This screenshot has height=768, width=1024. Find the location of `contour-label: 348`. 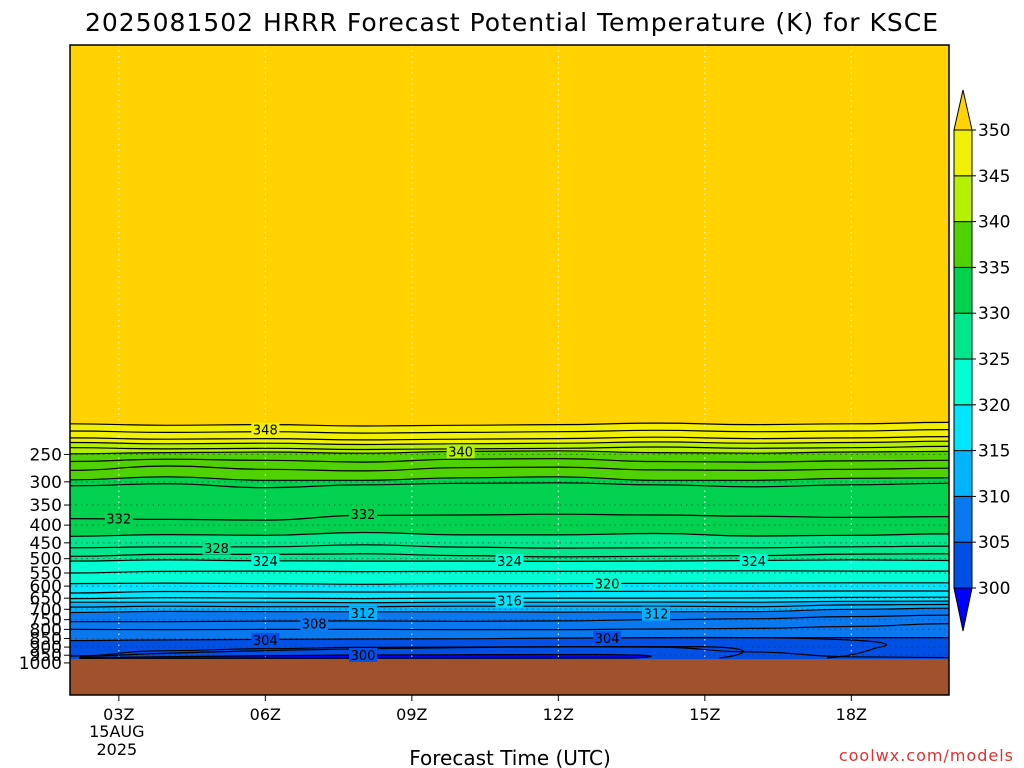

contour-label: 348 is located at coordinates (265, 431).